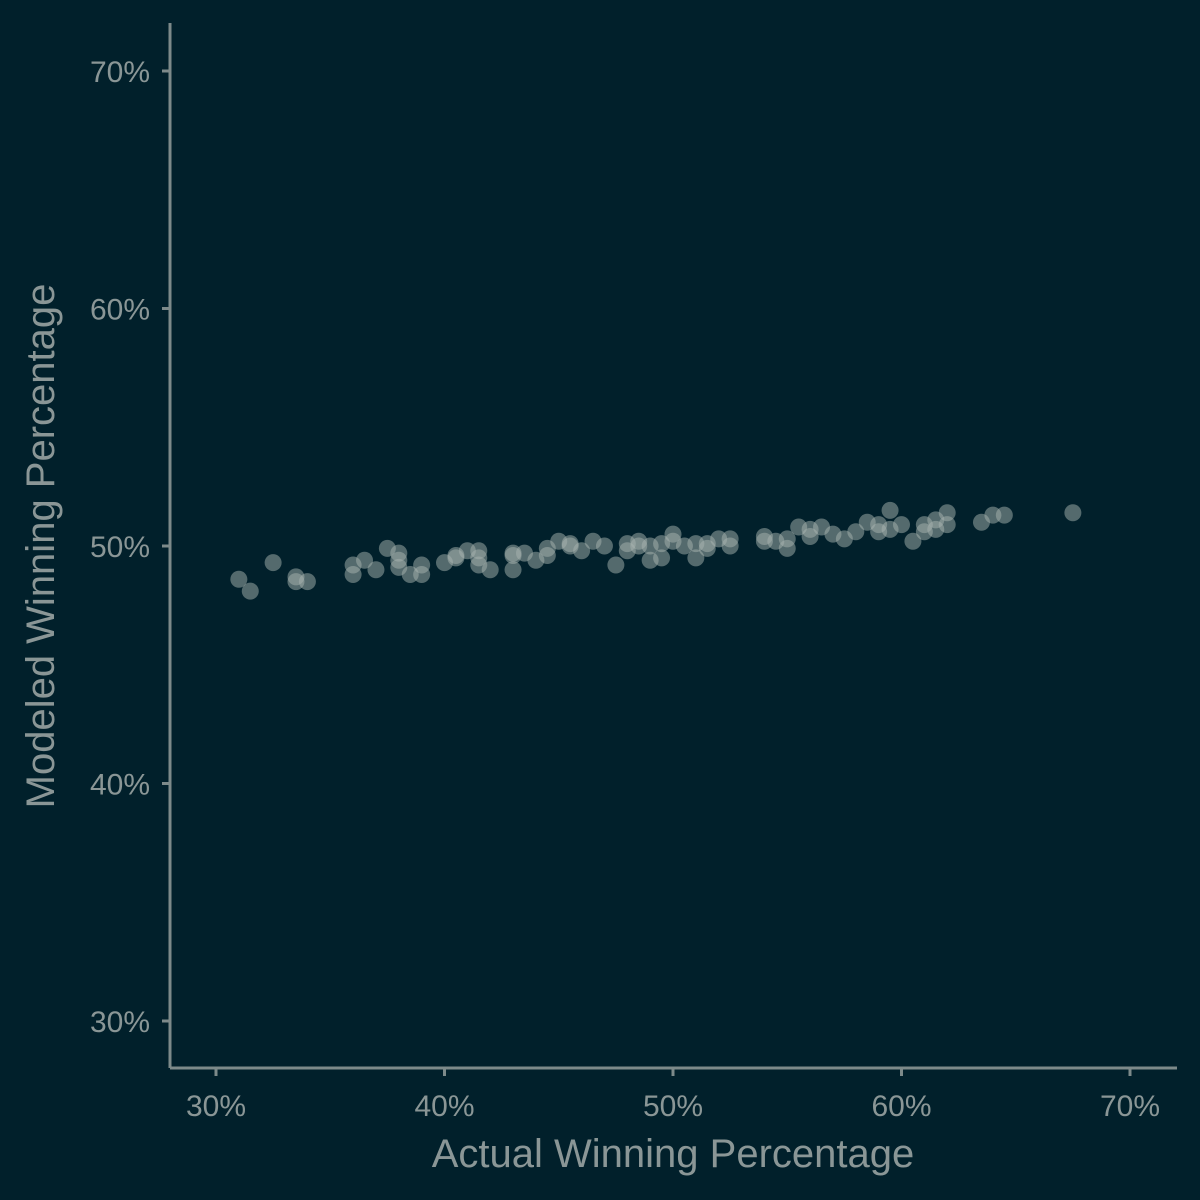 This screenshot has height=1200, width=1200. What do you see at coordinates (673, 1106) in the screenshot?
I see `x-tick-label: 50%` at bounding box center [673, 1106].